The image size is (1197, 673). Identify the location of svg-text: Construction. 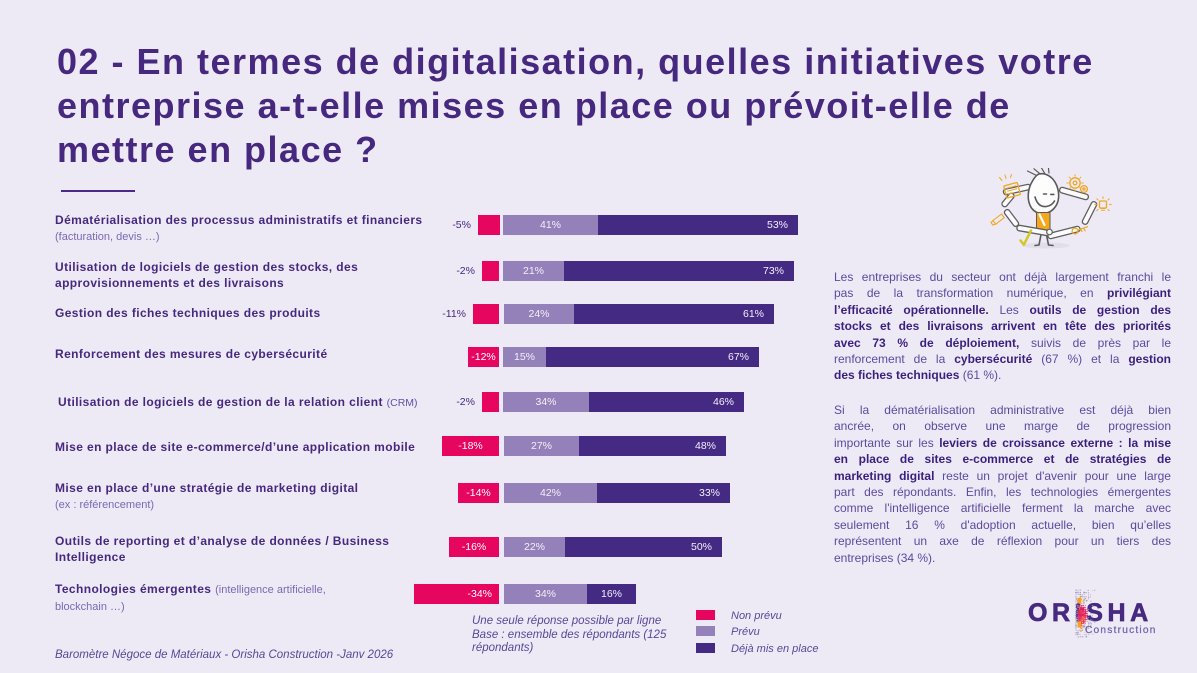
(1121, 630).